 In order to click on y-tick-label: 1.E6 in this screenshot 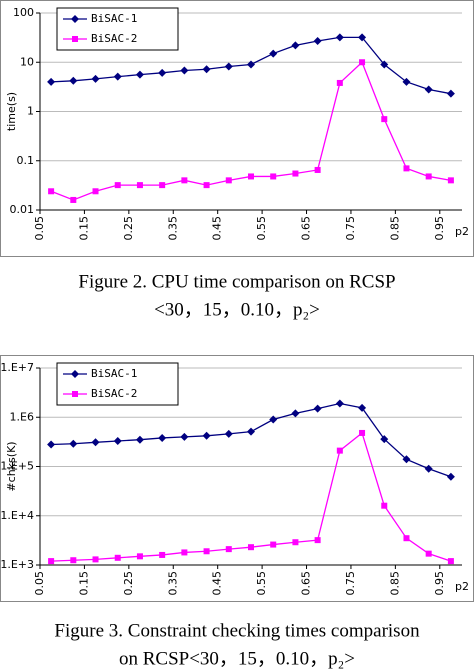, I will do `click(22, 416)`.